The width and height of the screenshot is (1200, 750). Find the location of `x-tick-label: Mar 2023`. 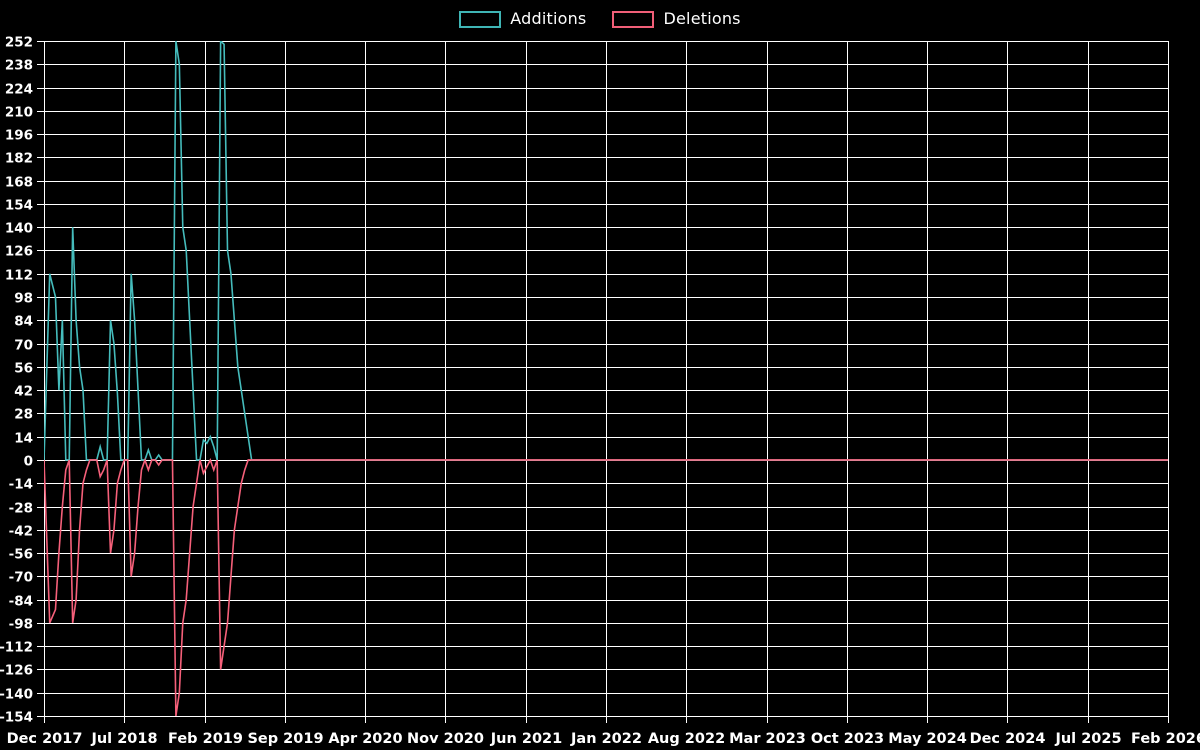

x-tick-label: Mar 2023 is located at coordinates (767, 739).